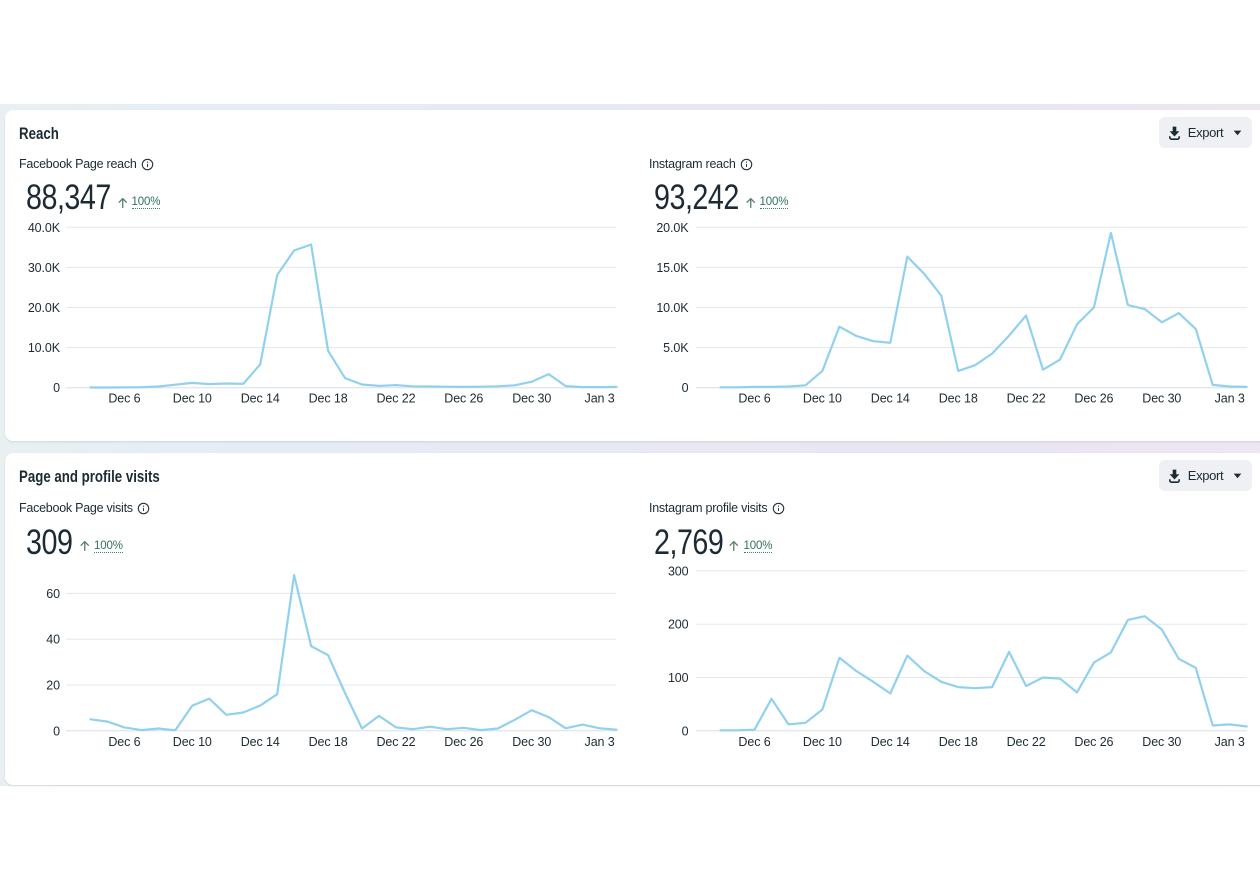 The height and width of the screenshot is (890, 1260). What do you see at coordinates (678, 678) in the screenshot?
I see `svg-text: 100` at bounding box center [678, 678].